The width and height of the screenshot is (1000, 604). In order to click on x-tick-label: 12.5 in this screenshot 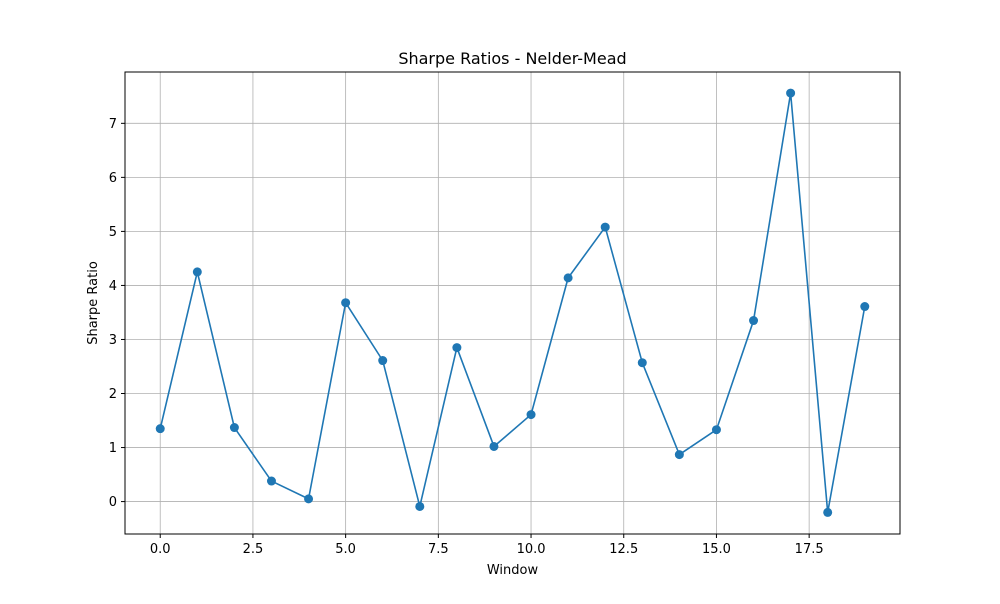, I will do `click(623, 549)`.